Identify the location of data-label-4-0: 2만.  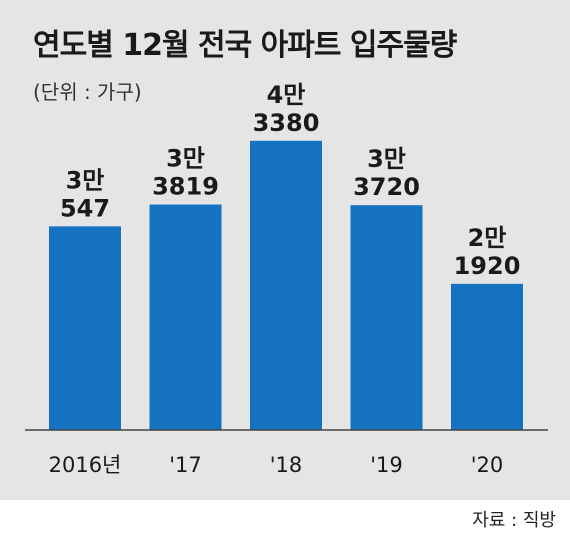
(487, 238).